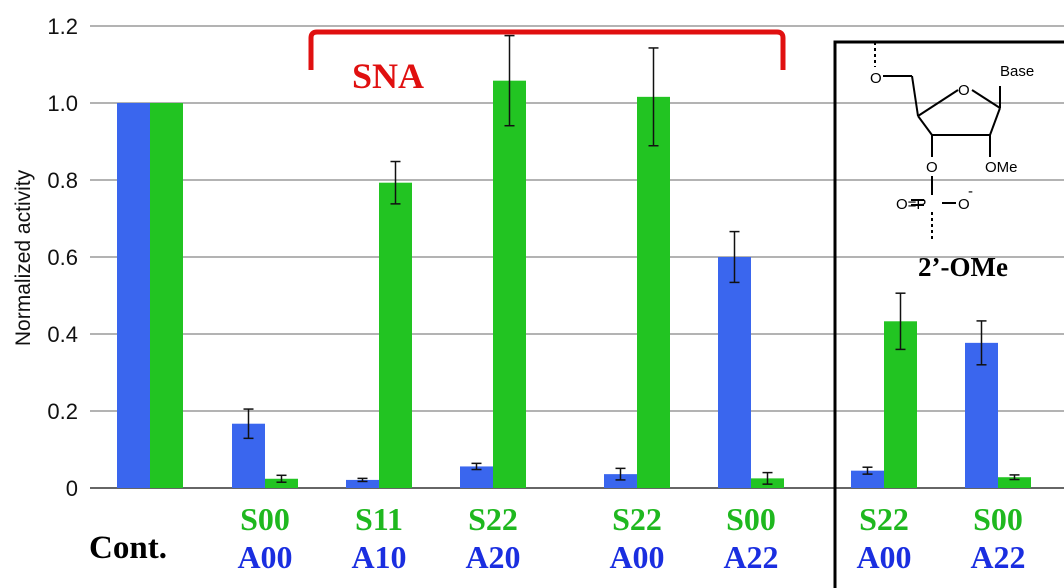 Image resolution: width=1064 pixels, height=588 pixels. Describe the element at coordinates (964, 90) in the screenshot. I see `structure-ring-o-label: O` at that location.